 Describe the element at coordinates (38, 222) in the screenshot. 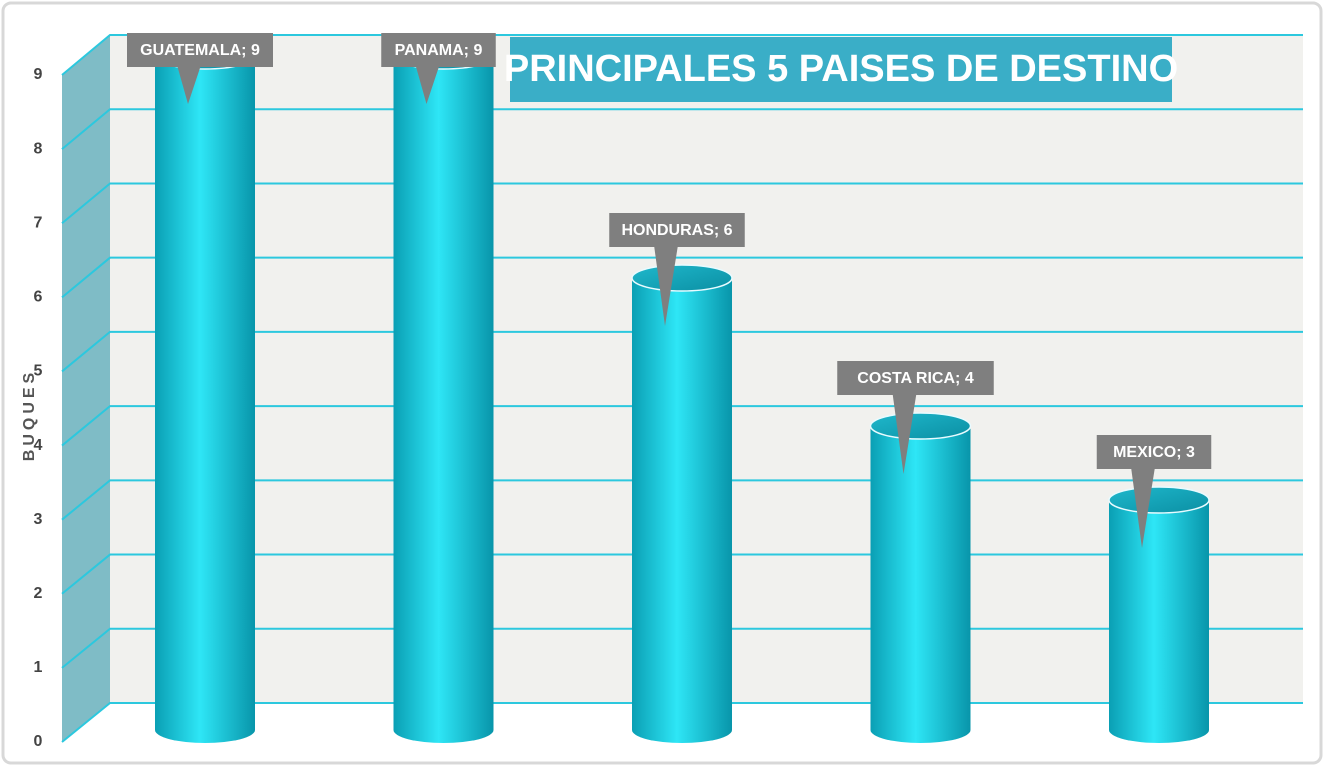

I see `y-tick-label: 7` at that location.